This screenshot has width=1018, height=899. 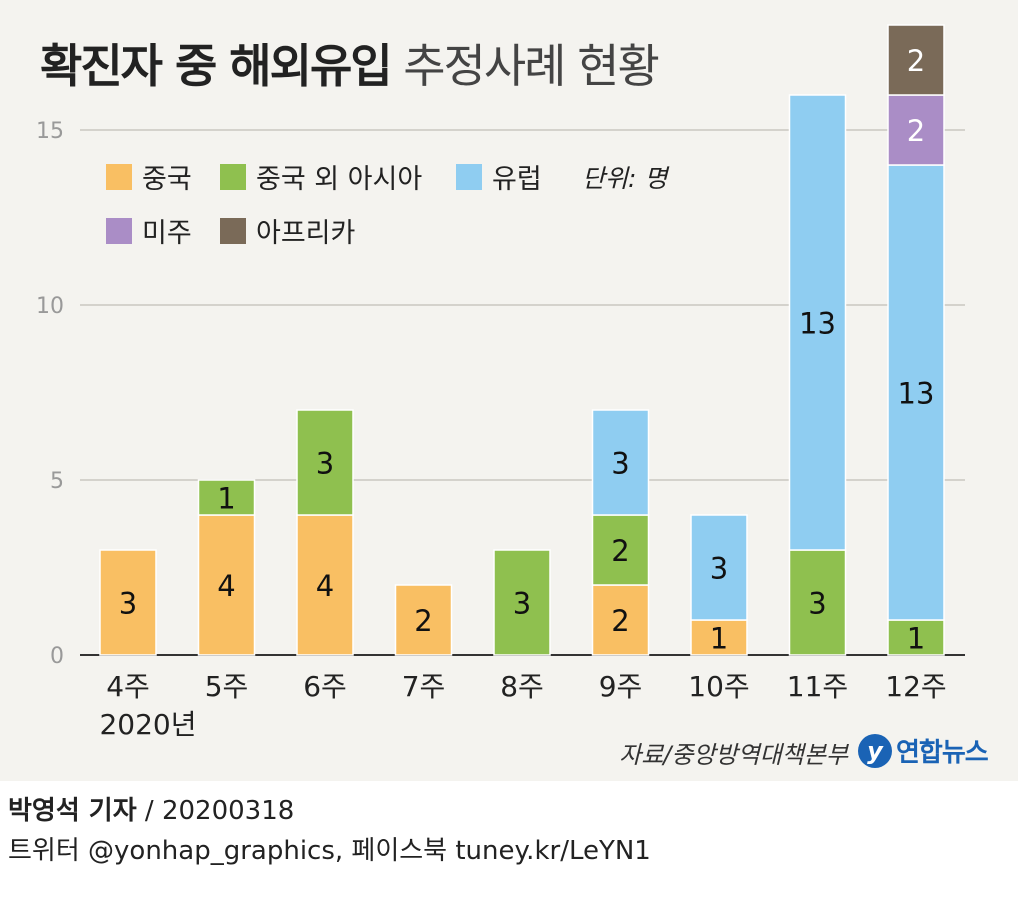 What do you see at coordinates (119, 176) in the screenshot?
I see `legend-swatch-china` at bounding box center [119, 176].